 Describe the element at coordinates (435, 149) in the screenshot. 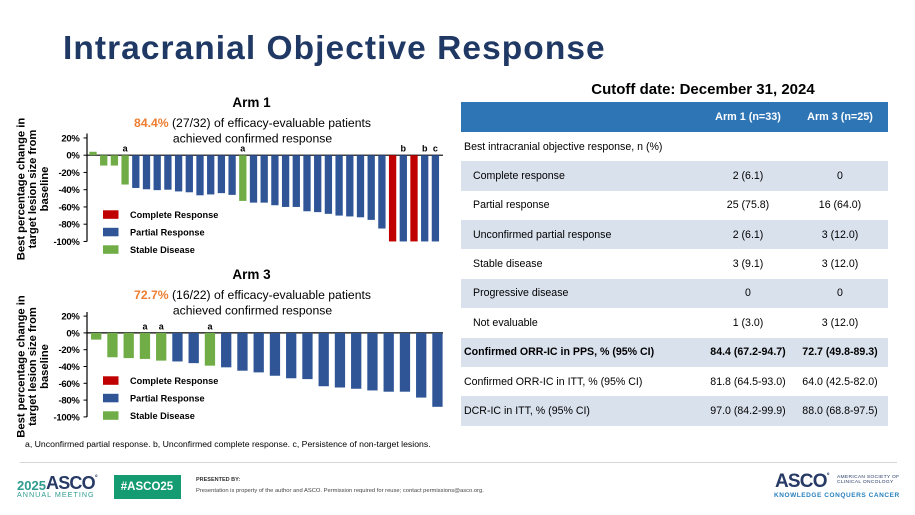

I see `svg-text: c` at that location.